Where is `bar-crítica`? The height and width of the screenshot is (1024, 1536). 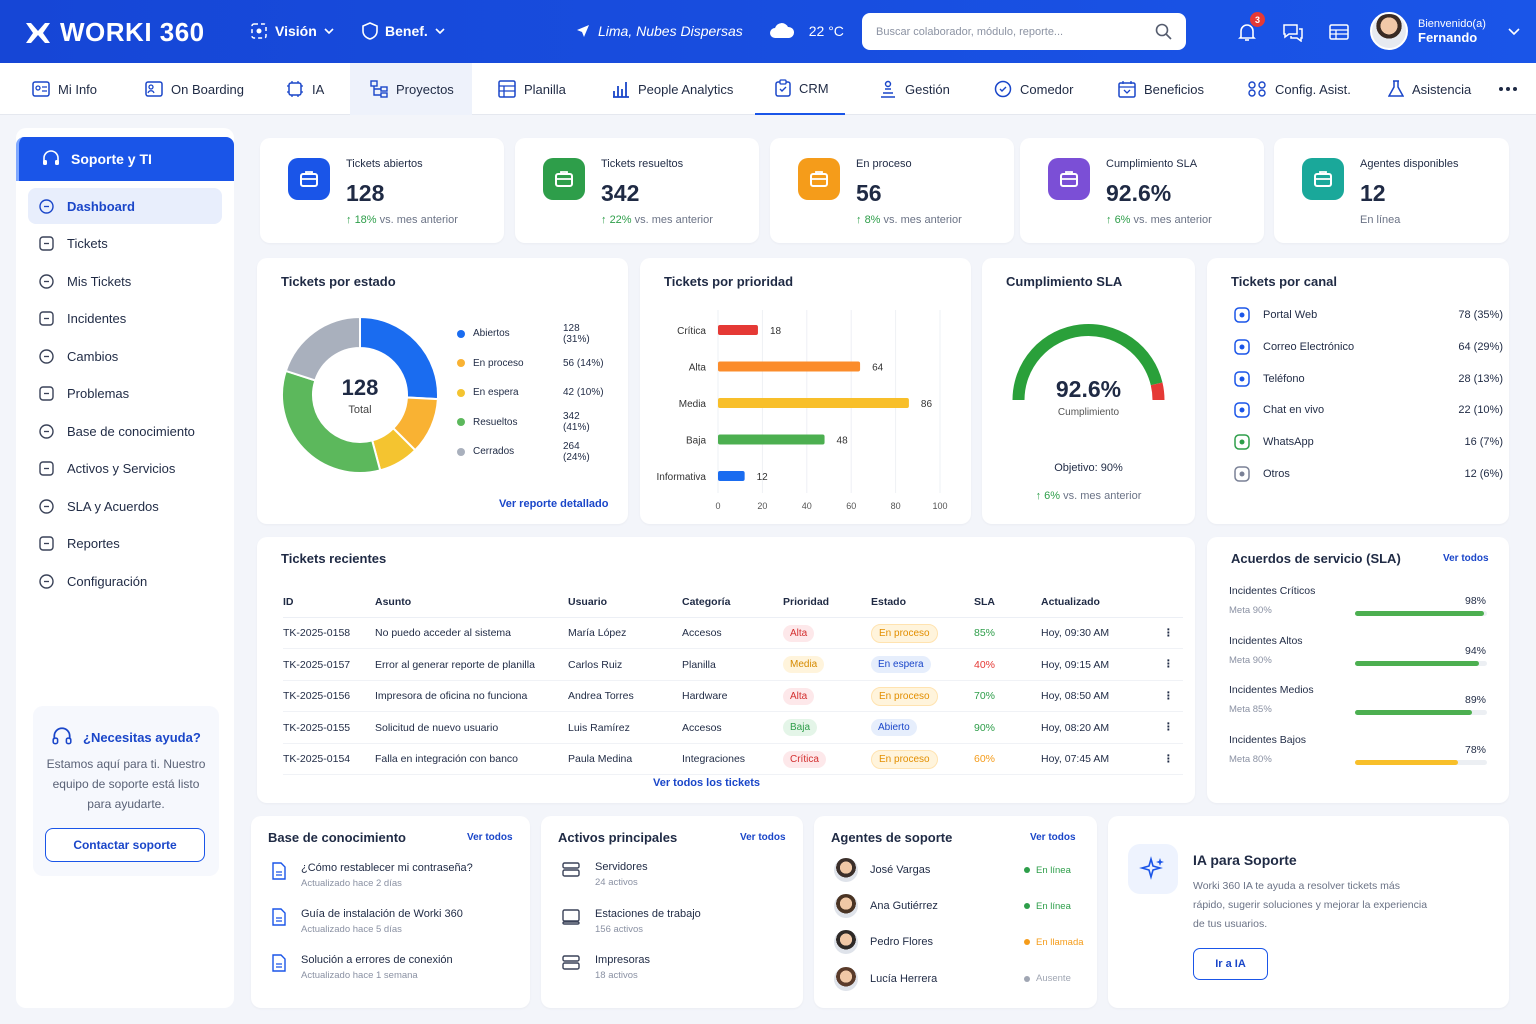 bar-crítica is located at coordinates (738, 330).